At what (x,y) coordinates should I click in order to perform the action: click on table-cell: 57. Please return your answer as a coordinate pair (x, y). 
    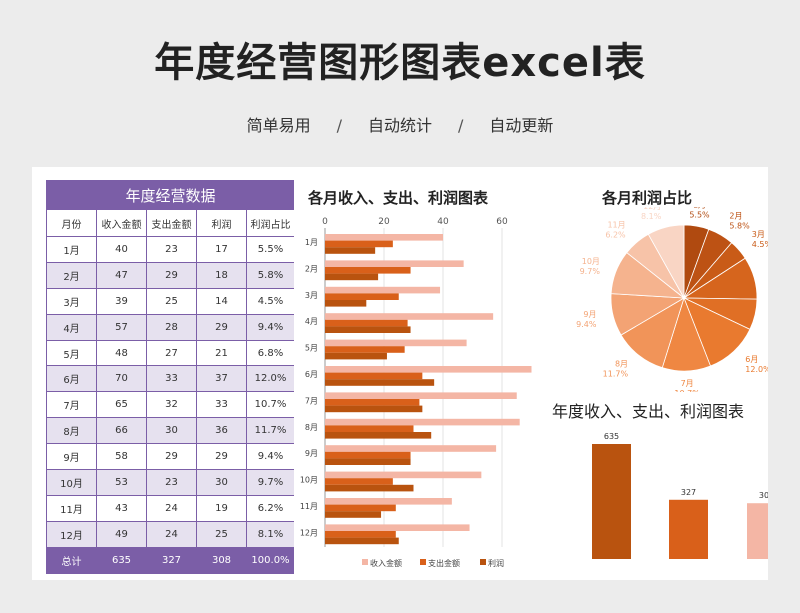
    Looking at the image, I should click on (121, 327).